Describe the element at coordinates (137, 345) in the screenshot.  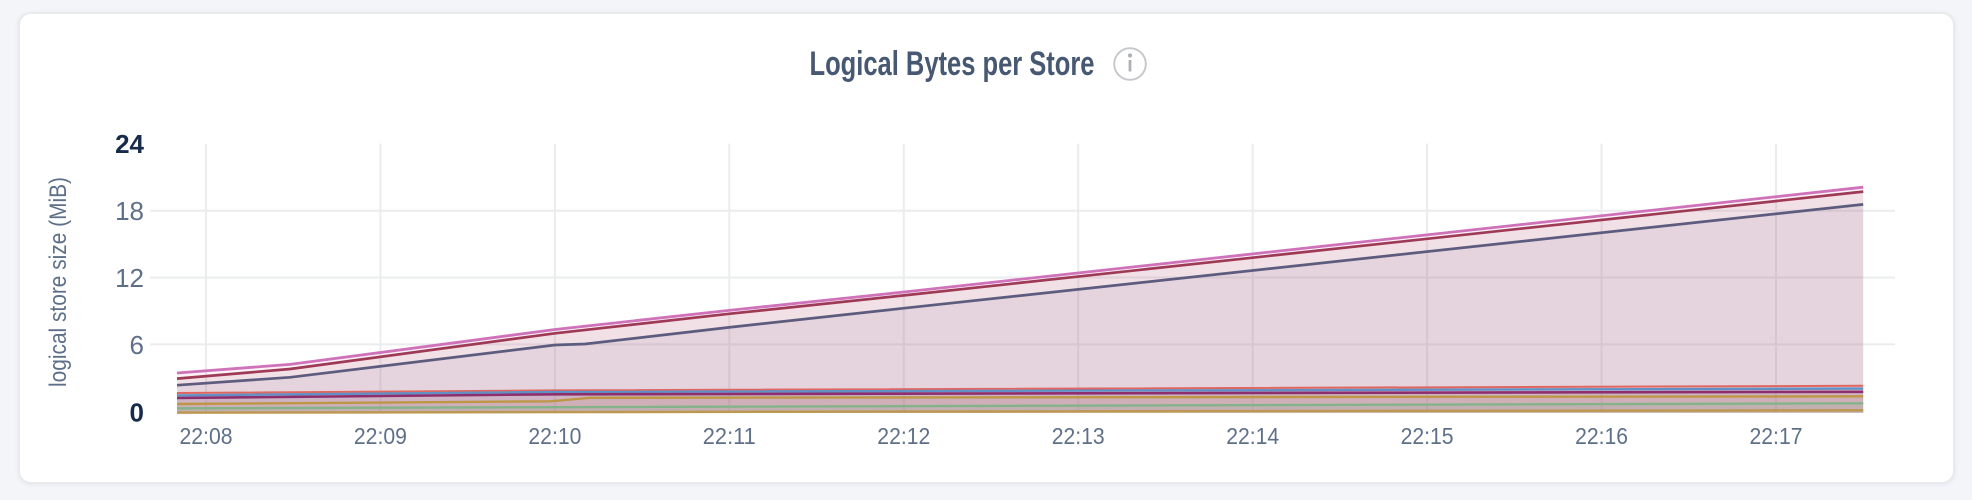
I see `svg-text: 6` at that location.